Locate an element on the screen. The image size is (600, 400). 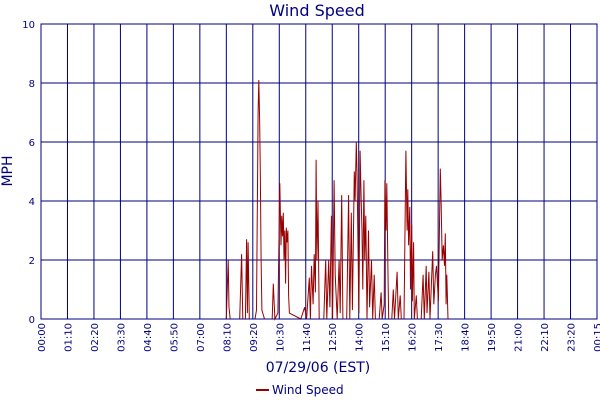
y-tick-labels: 0 2 4 6 8 10 is located at coordinates (28, 173).